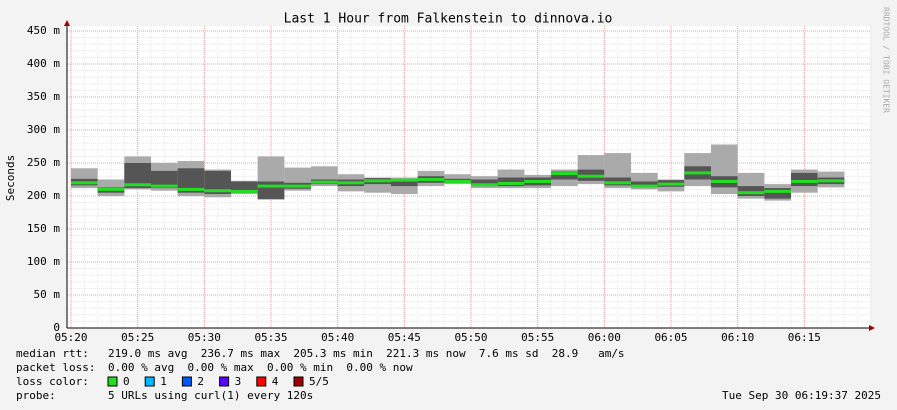  Describe the element at coordinates (137, 337) in the screenshot. I see `x-tick-label: 05:25` at that location.